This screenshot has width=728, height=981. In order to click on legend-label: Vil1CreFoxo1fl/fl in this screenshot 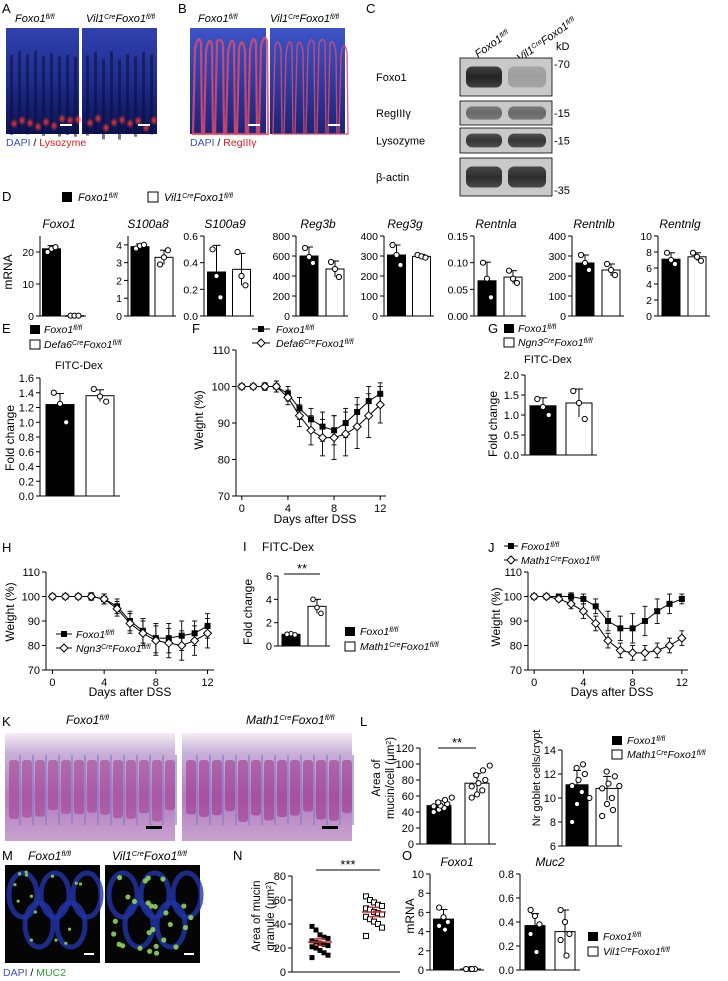, I will do `click(198, 198)`.